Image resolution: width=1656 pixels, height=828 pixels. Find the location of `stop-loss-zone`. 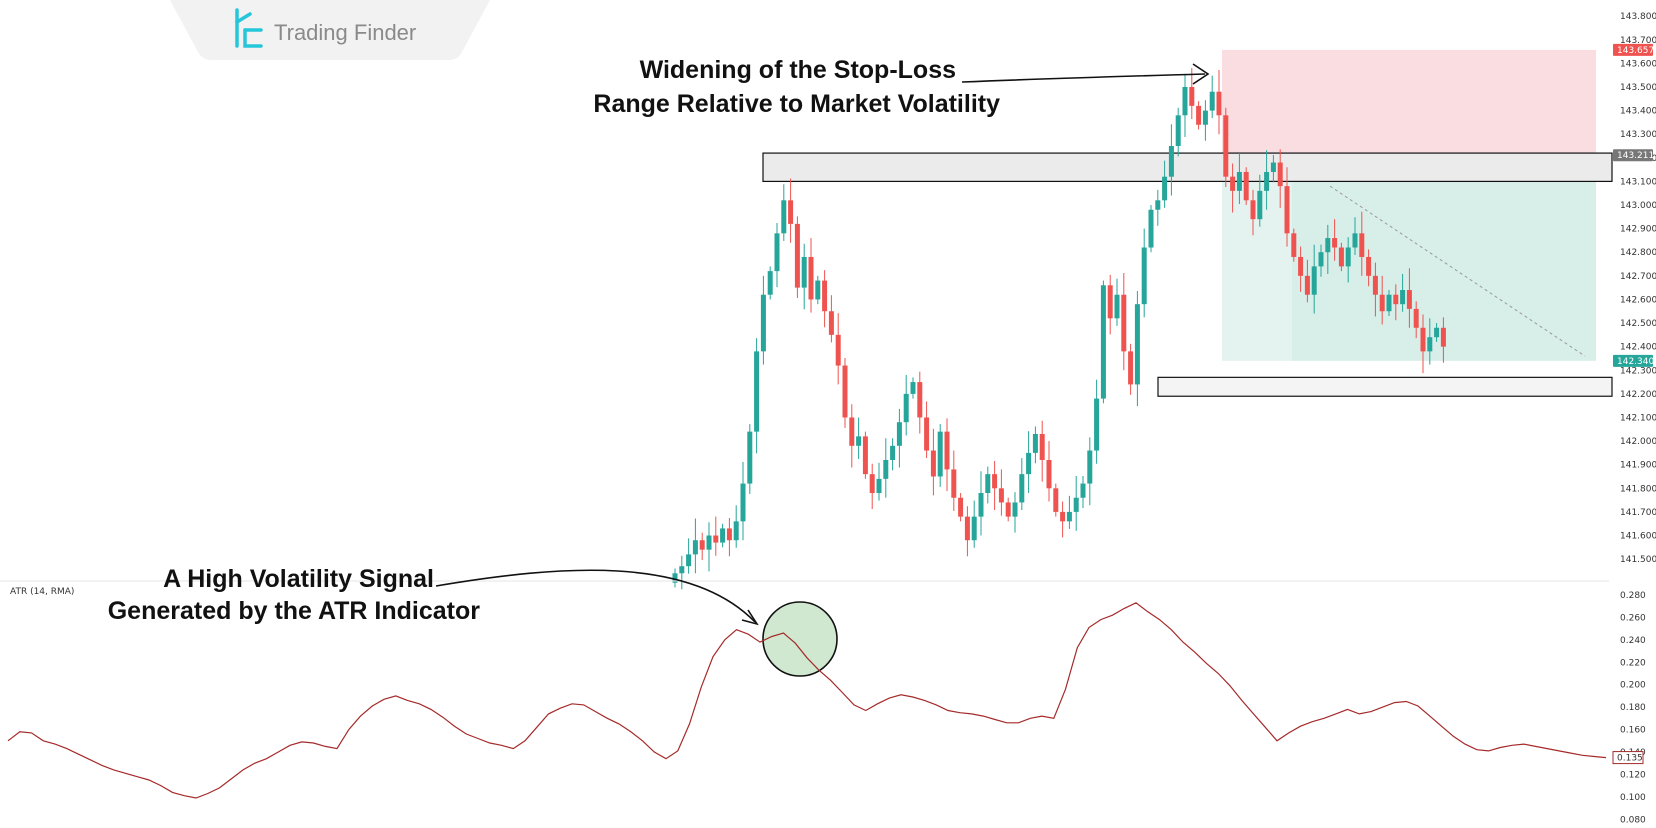

stop-loss-zone is located at coordinates (1409, 102).